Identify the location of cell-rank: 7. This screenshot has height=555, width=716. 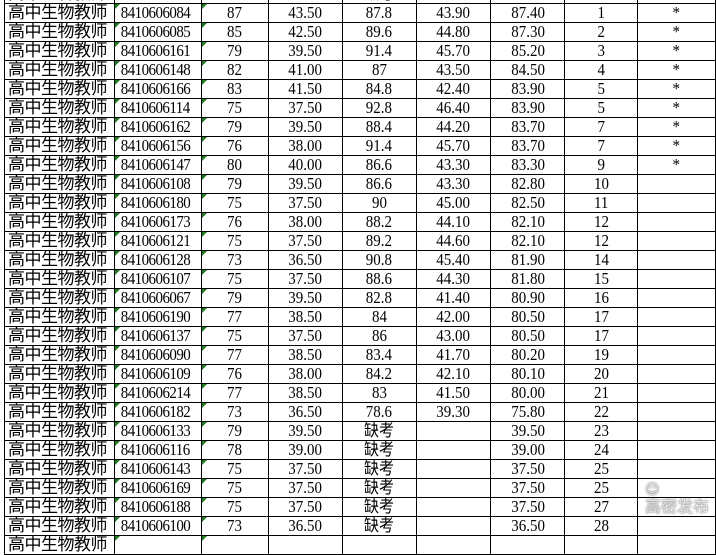
(601, 146).